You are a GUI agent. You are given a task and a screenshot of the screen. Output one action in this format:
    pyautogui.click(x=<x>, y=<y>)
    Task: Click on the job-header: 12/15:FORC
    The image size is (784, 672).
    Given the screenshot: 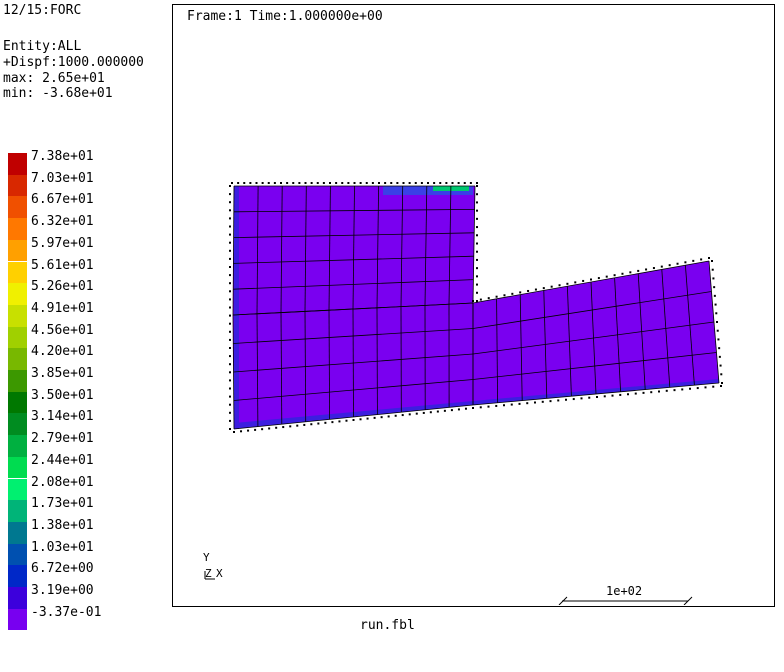 What is the action you would take?
    pyautogui.click(x=42, y=10)
    